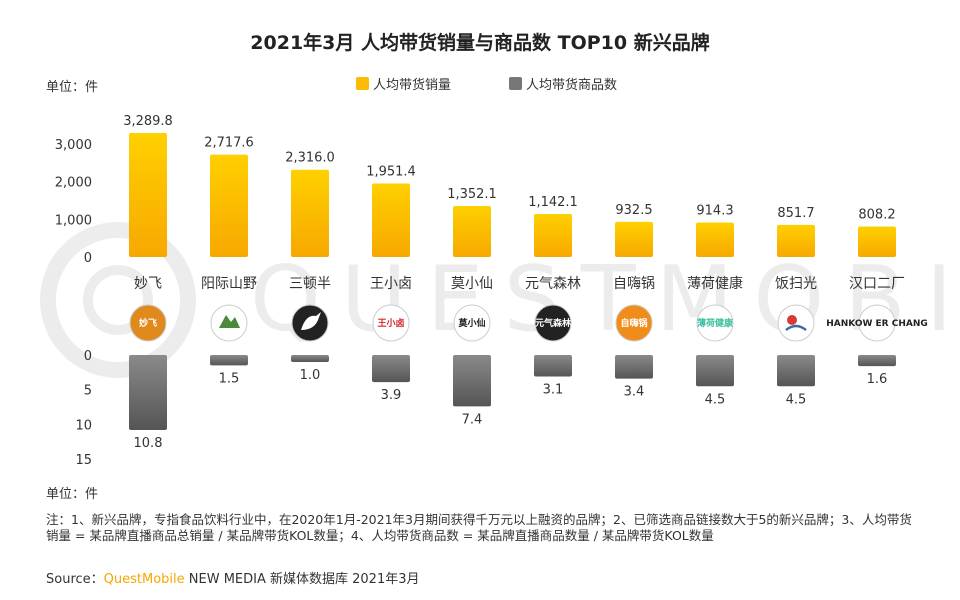 The image size is (960, 600). I want to click on top-tick-label: 0, so click(88, 258).